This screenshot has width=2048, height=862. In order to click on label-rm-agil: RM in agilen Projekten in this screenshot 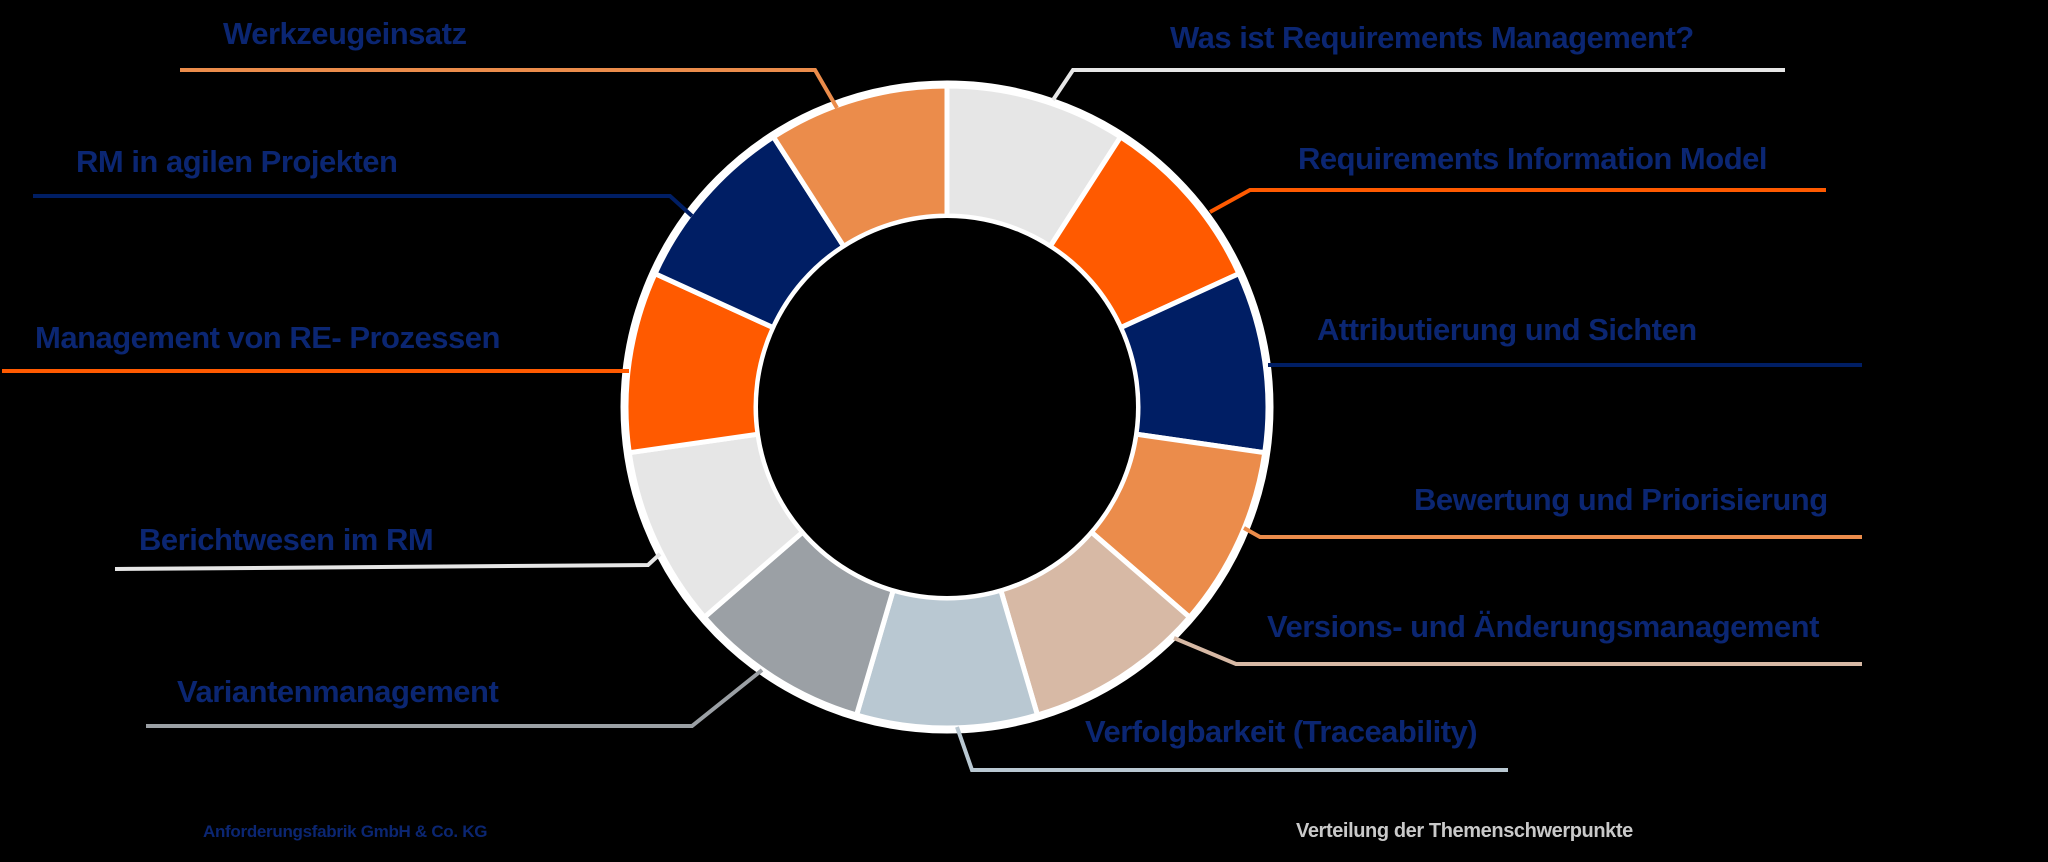, I will do `click(237, 161)`.